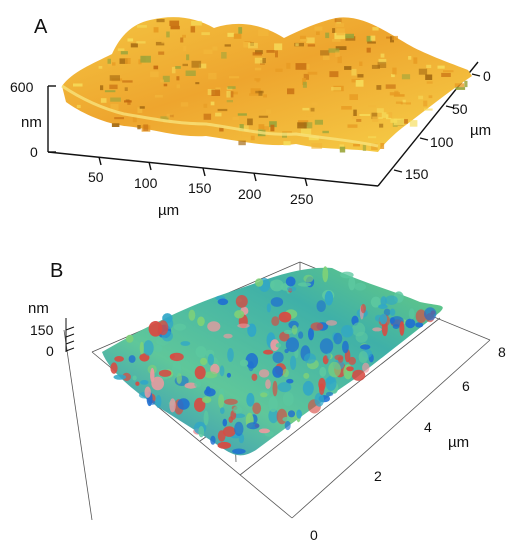  Describe the element at coordinates (314, 535) in the screenshot. I see `panel-b-y-tick-label: 0` at that location.